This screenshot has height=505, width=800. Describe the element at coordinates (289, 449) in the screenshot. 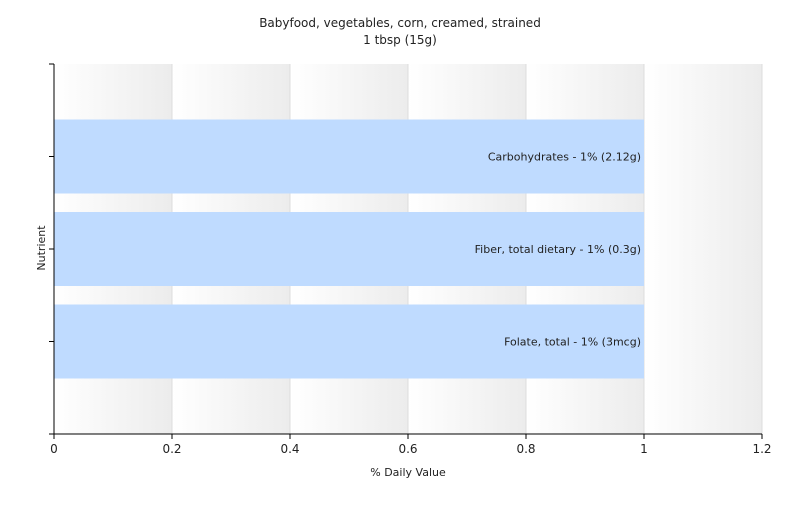

I see `x-tick-label: 0.4` at that location.